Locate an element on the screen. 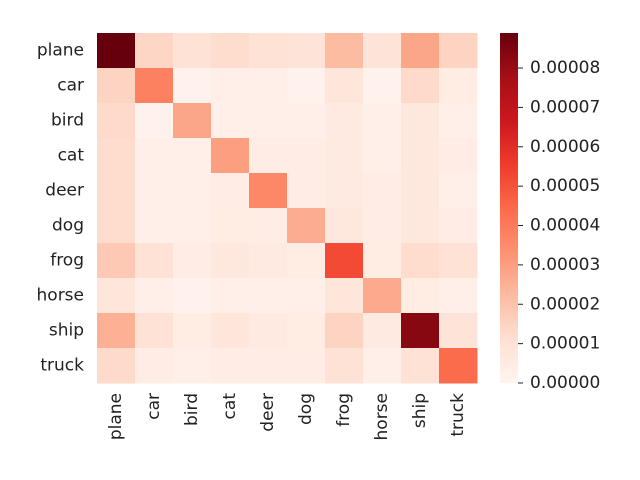  colorbar is located at coordinates (509, 208).